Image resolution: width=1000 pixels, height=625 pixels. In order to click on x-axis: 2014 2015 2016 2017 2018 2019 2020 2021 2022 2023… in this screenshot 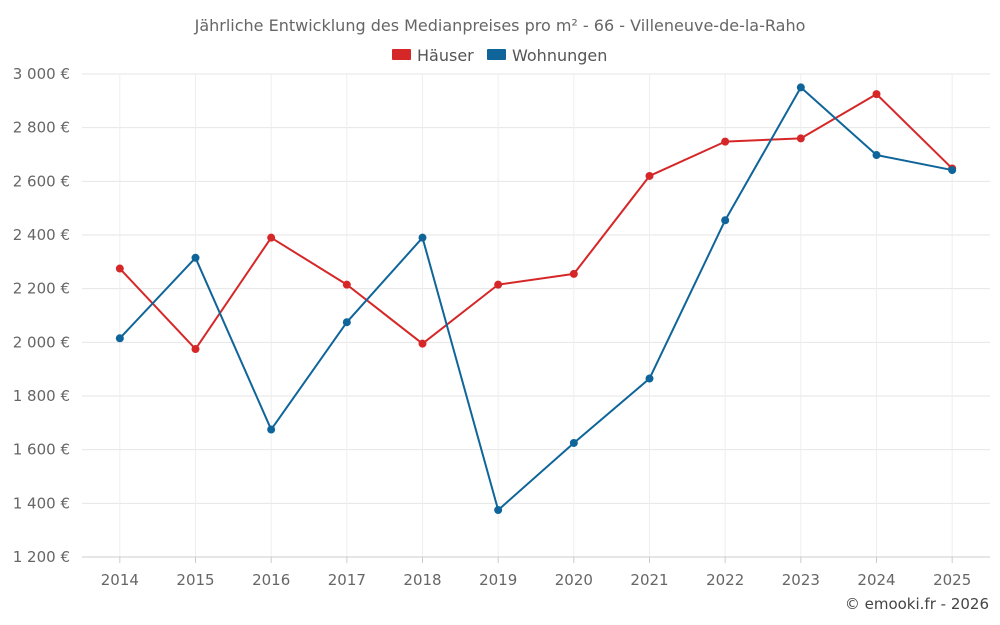, I will do `click(536, 572)`.